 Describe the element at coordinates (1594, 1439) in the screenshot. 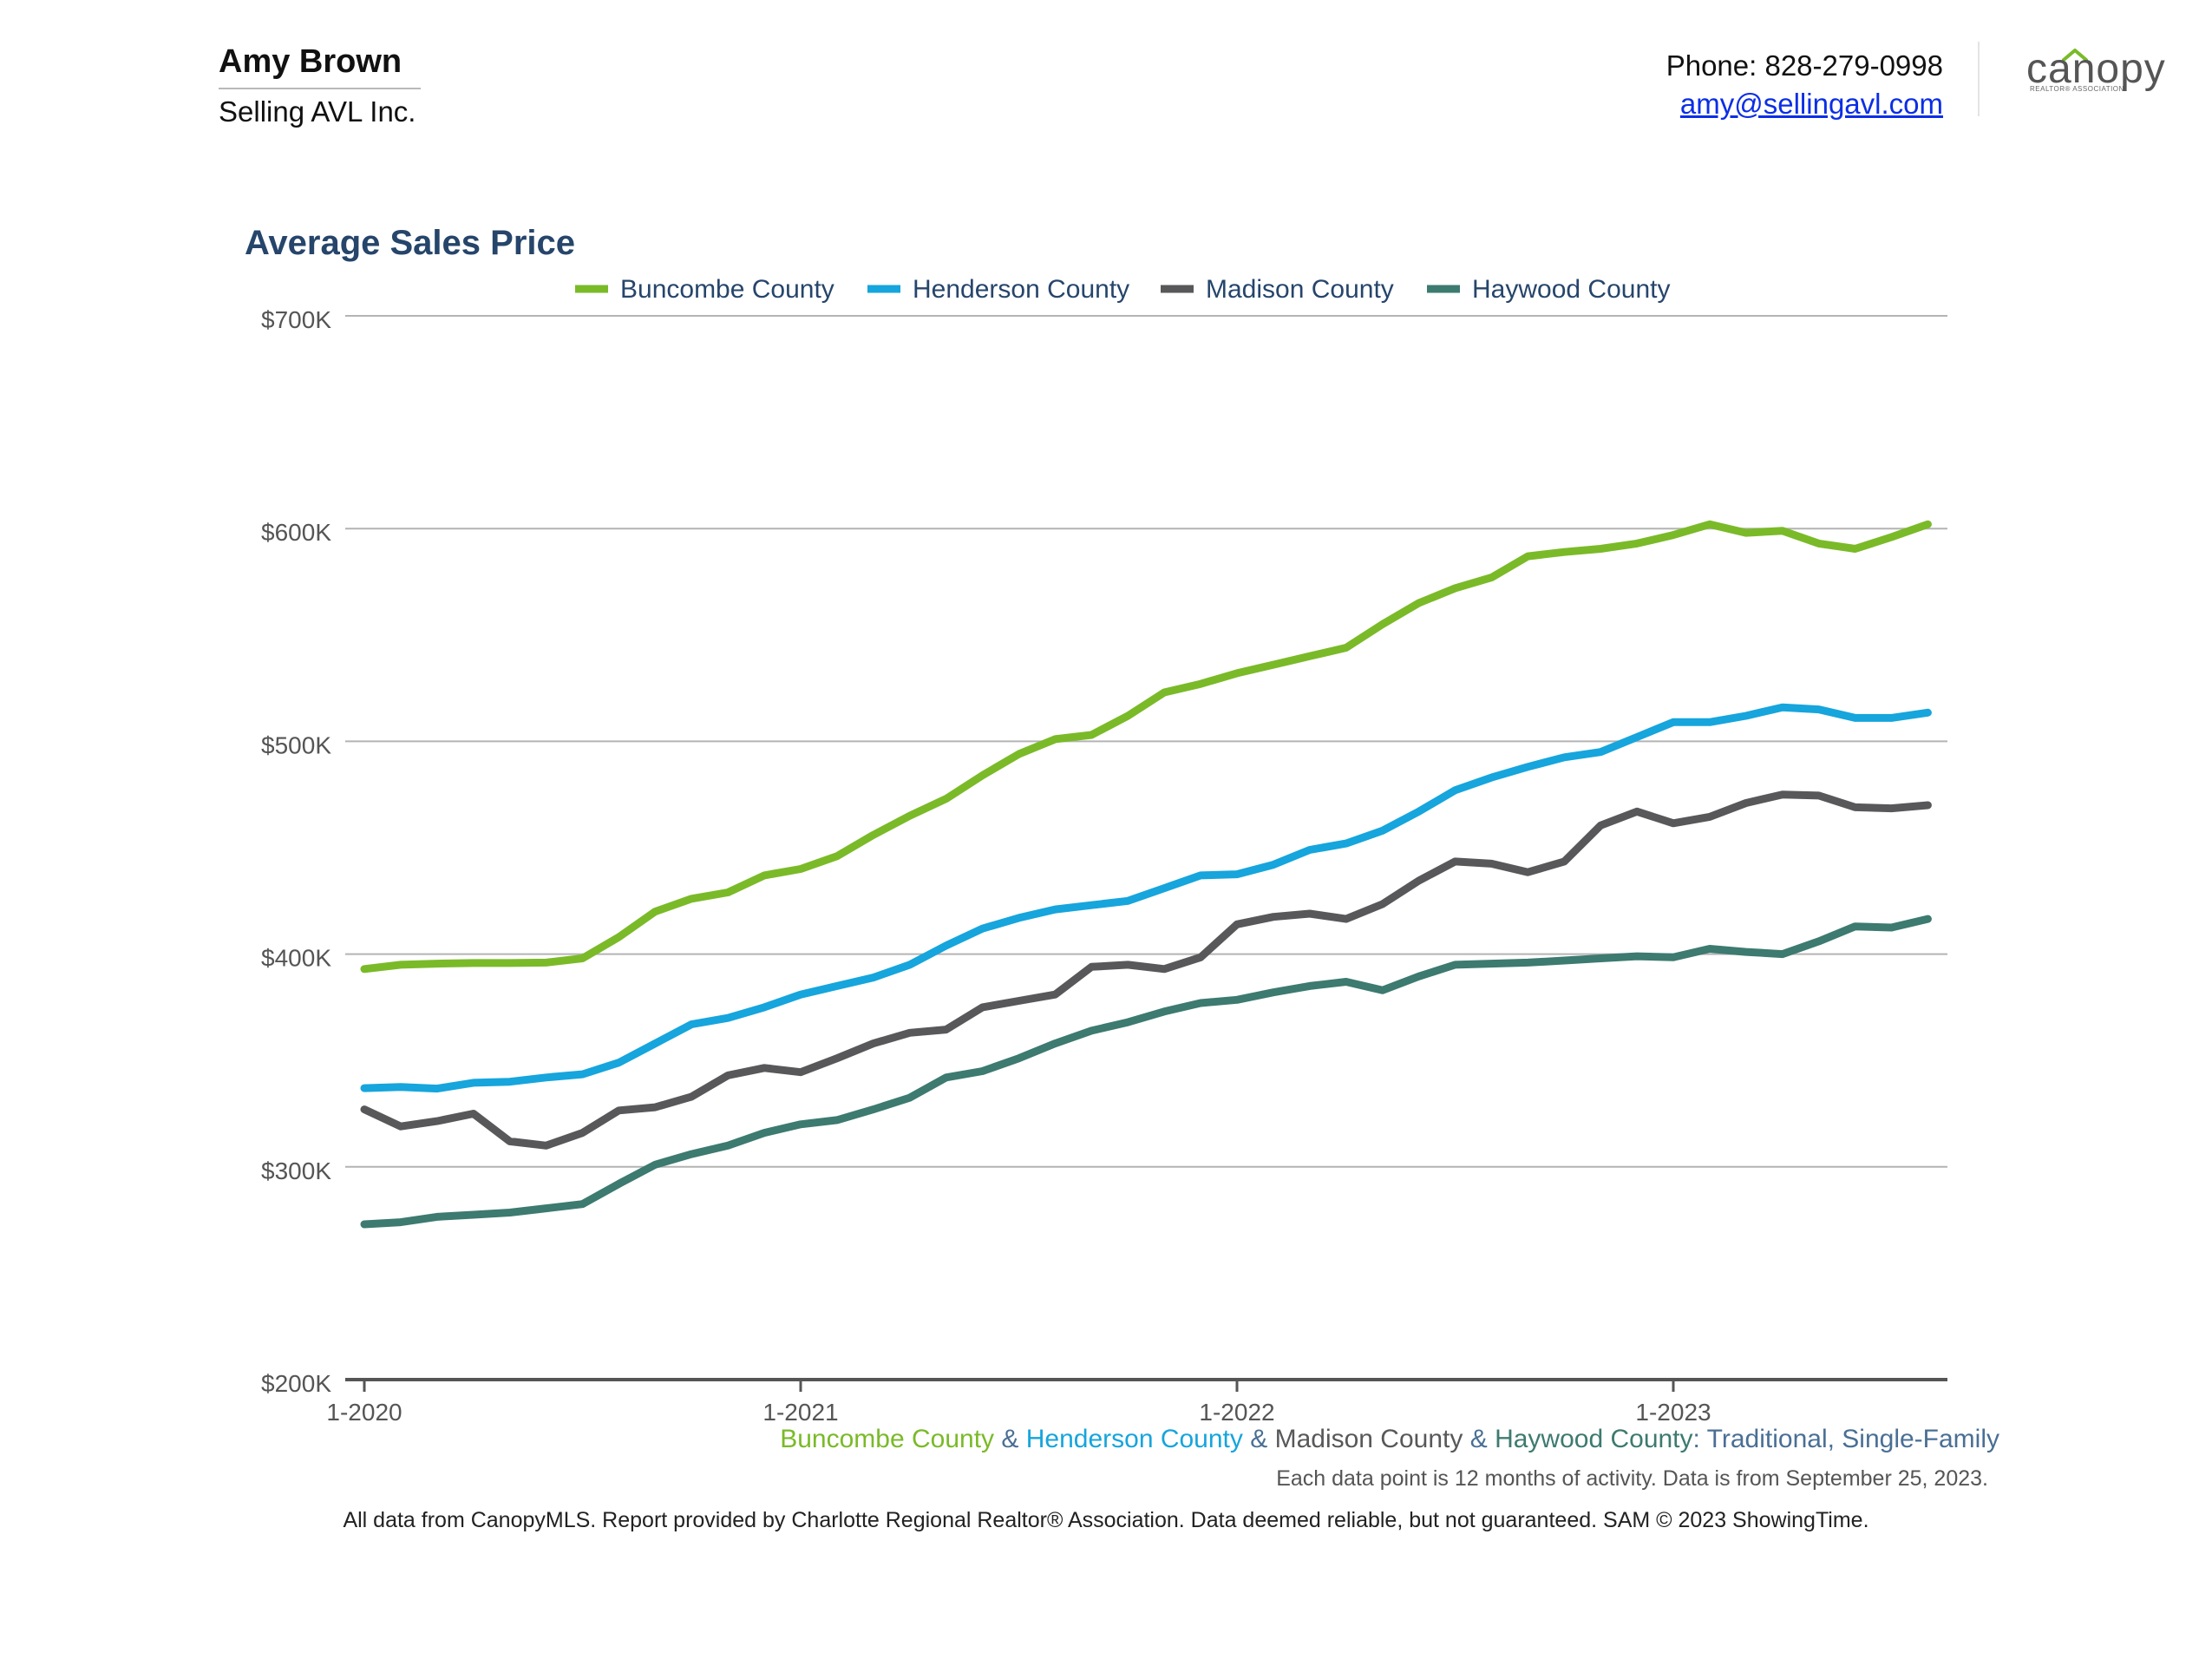

I see `subtitle-part: Haywood County` at that location.